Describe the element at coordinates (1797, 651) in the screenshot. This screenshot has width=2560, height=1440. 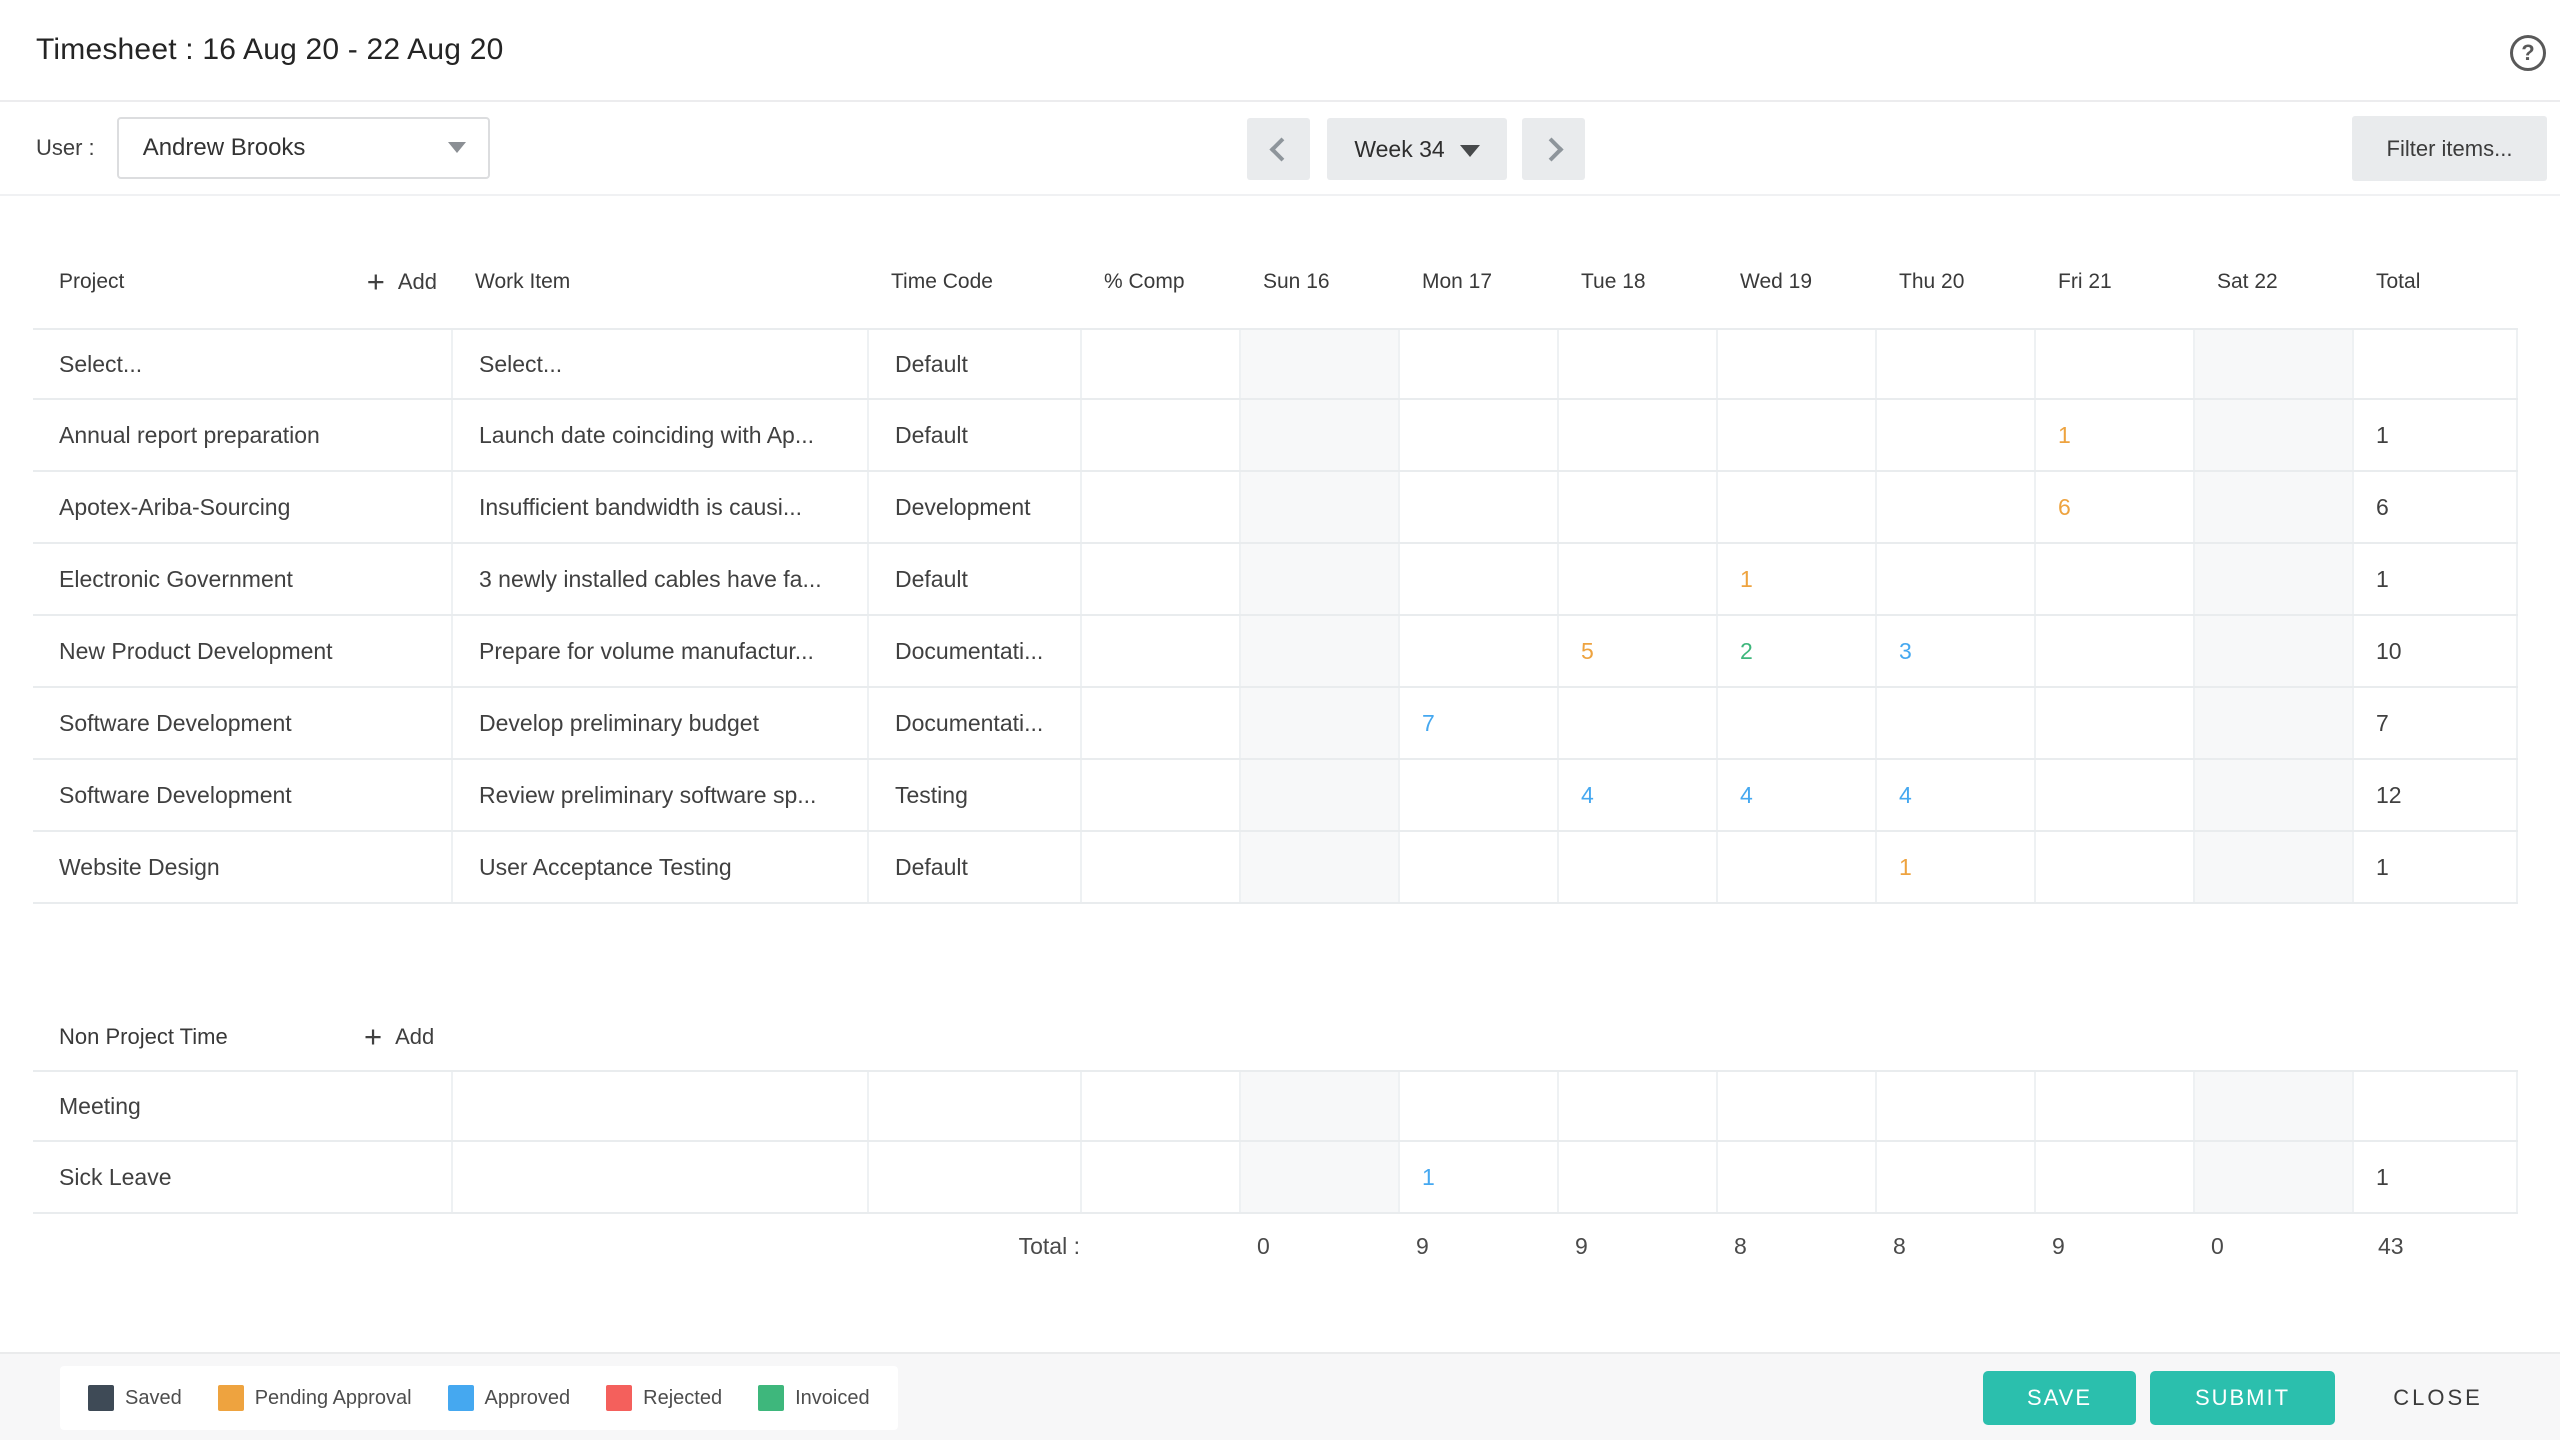
I see `day-cell: 2` at that location.